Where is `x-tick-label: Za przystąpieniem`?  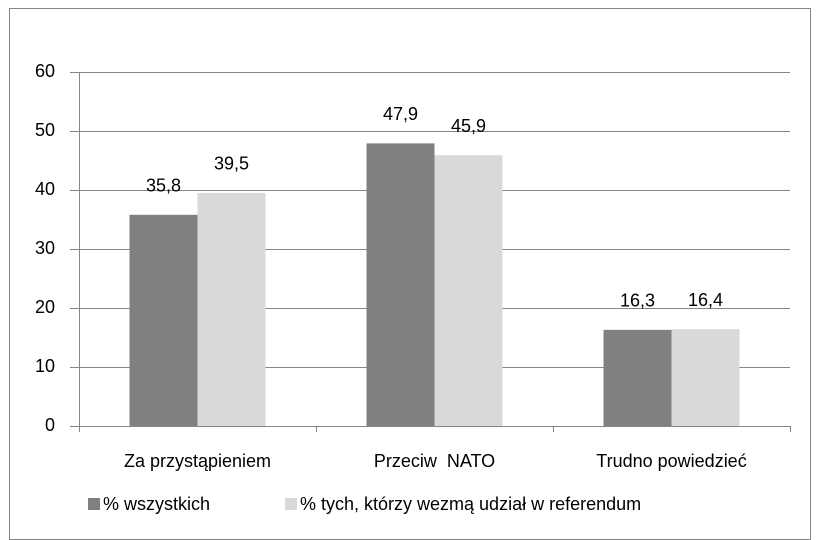
x-tick-label: Za przystąpieniem is located at coordinates (197, 461).